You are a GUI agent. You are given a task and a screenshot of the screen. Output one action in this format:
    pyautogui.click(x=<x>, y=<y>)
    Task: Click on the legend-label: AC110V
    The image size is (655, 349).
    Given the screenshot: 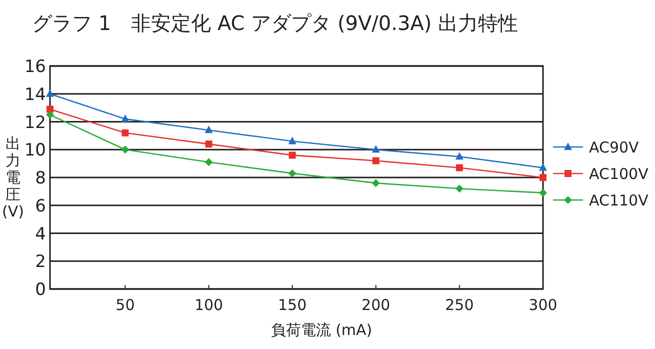 What is the action you would take?
    pyautogui.click(x=619, y=201)
    